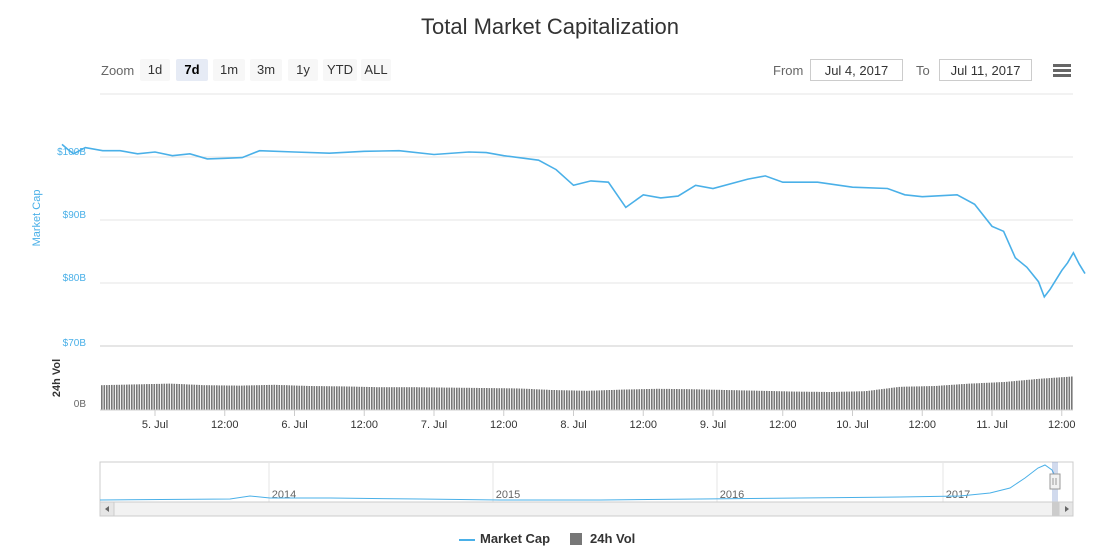 Image resolution: width=1100 pixels, height=551 pixels. I want to click on to-date-input: Jul 11, 2017, so click(985, 70).